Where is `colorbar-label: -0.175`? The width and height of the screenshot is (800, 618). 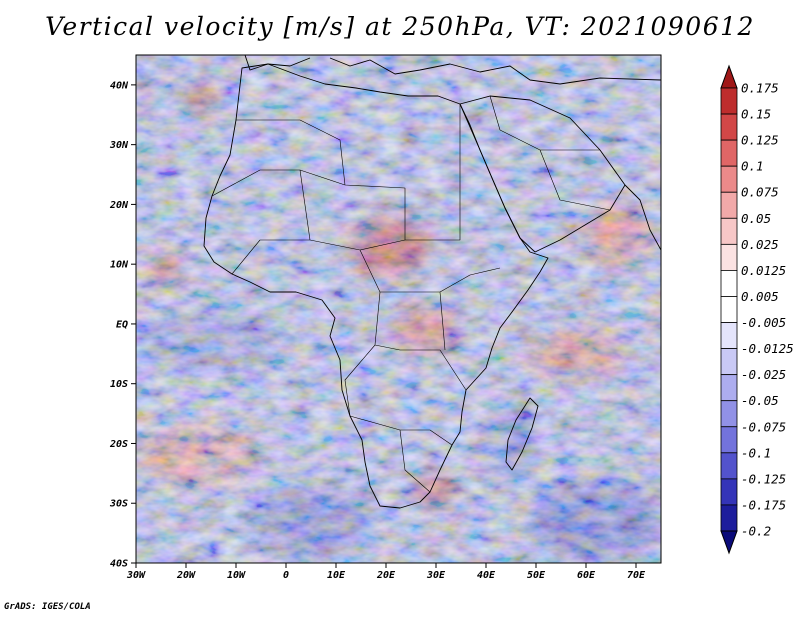
colorbar-label: -0.175 is located at coordinates (763, 504).